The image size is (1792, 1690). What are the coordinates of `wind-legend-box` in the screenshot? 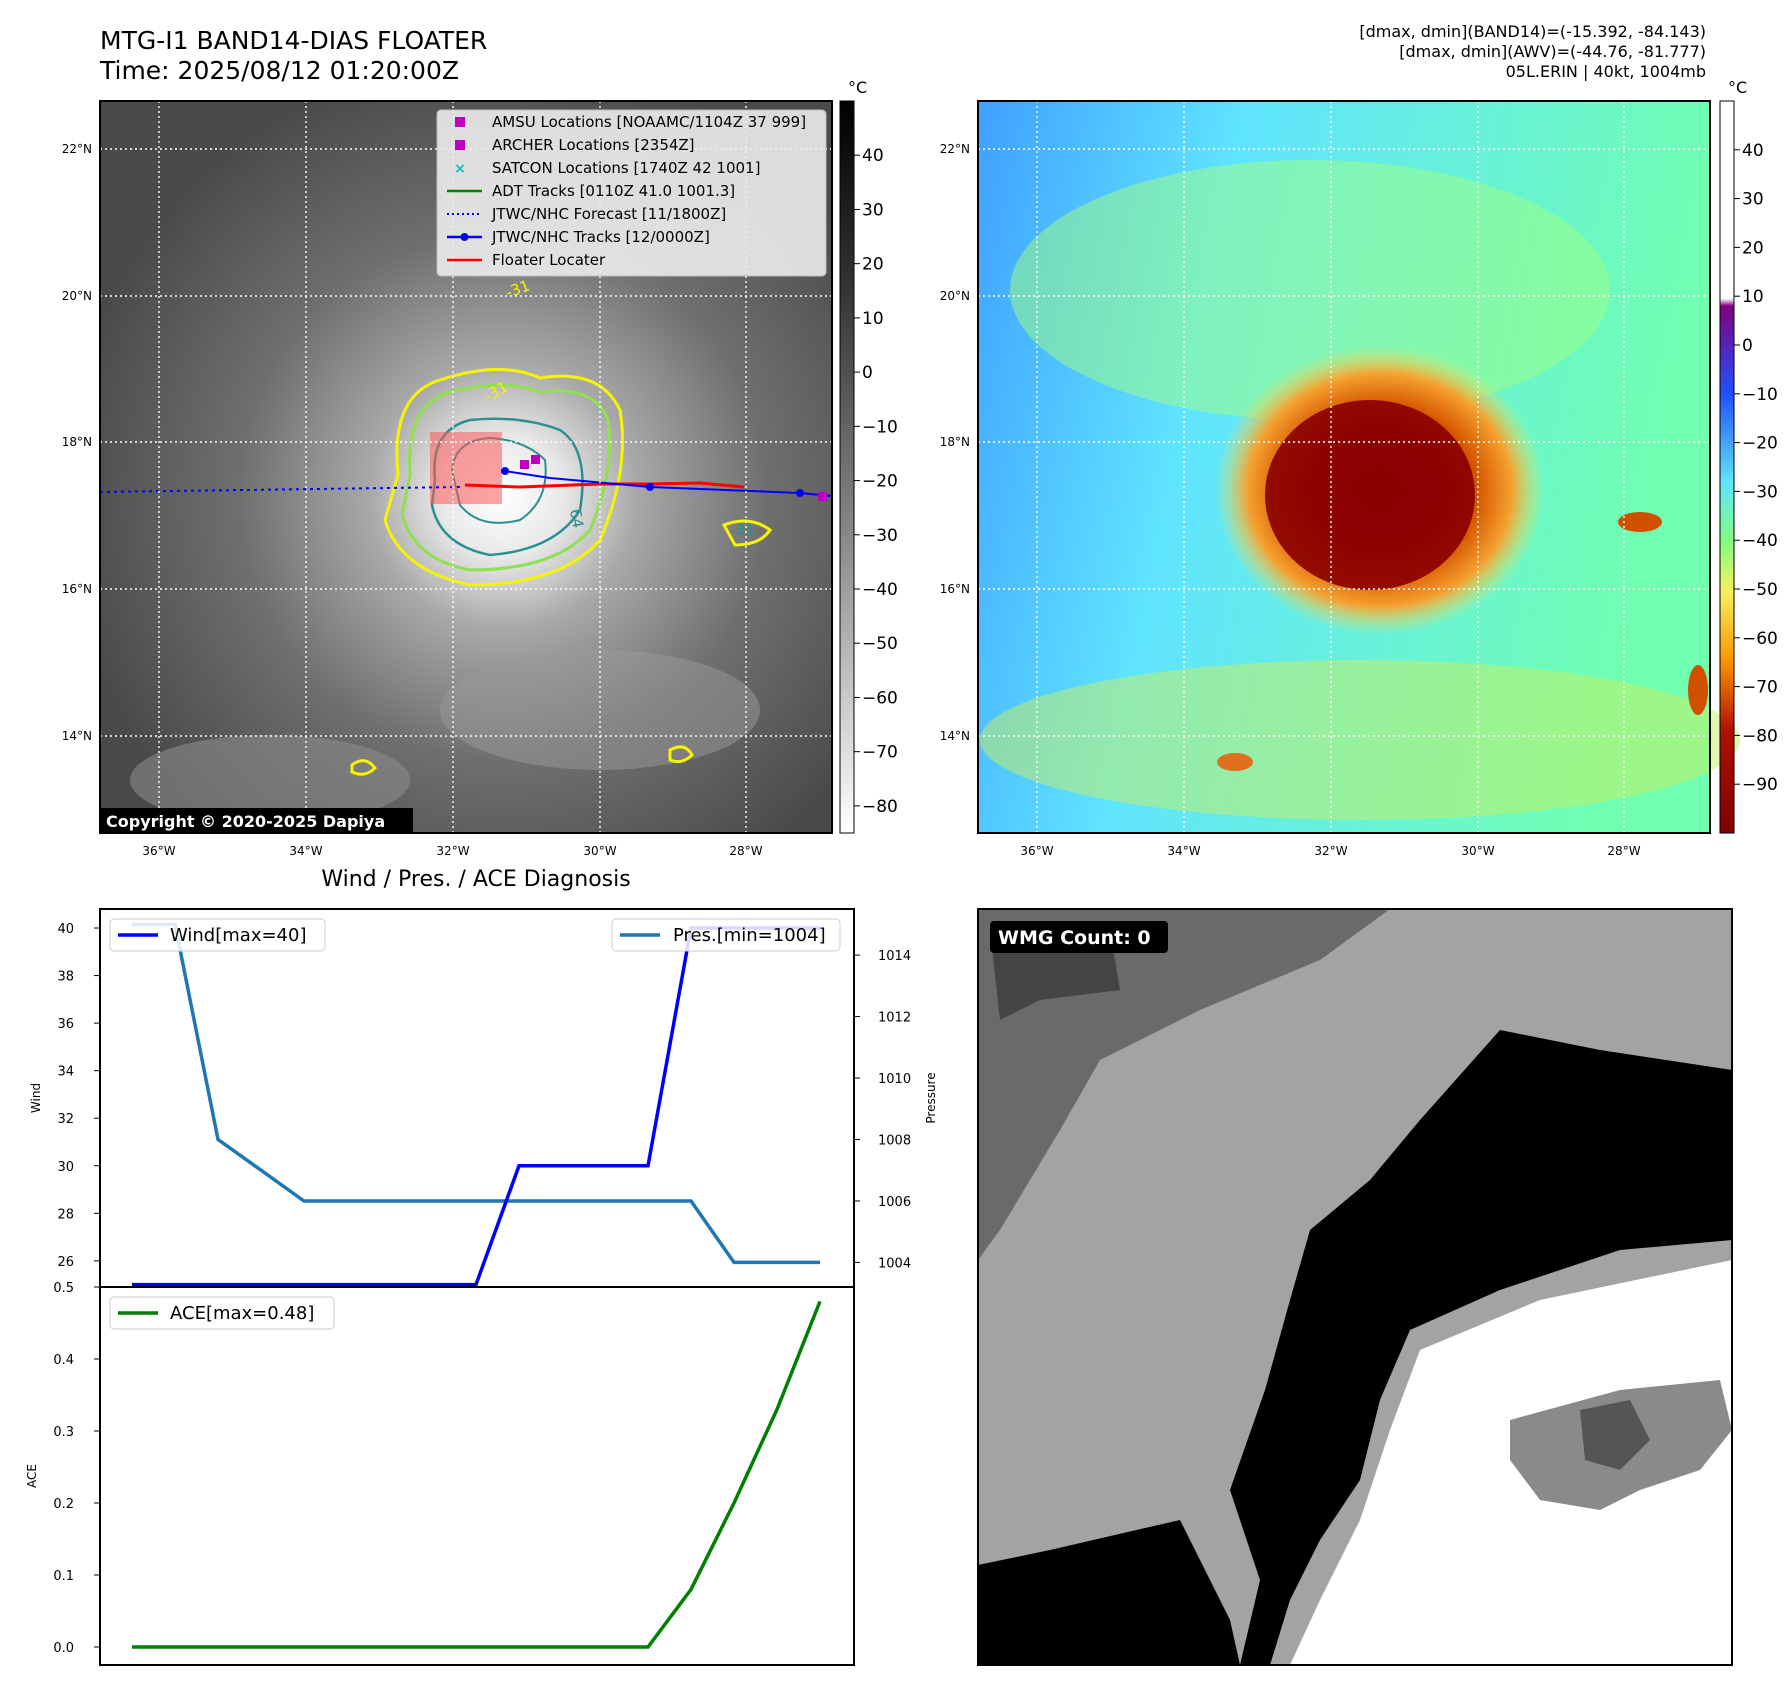 It's located at (217, 935).